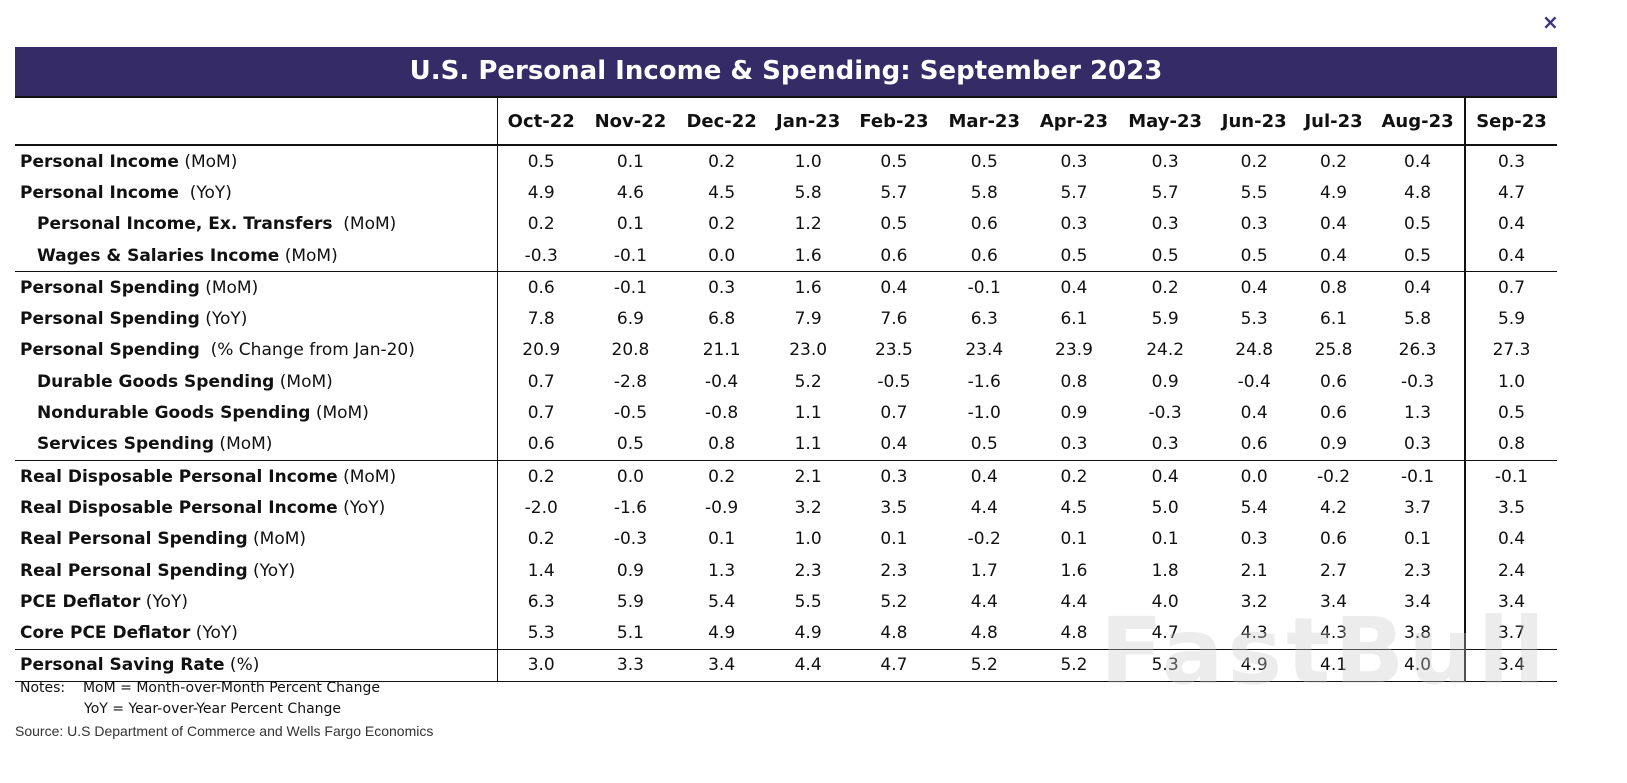 This screenshot has width=1627, height=783. I want to click on cell-value: 4.3, so click(1333, 633).